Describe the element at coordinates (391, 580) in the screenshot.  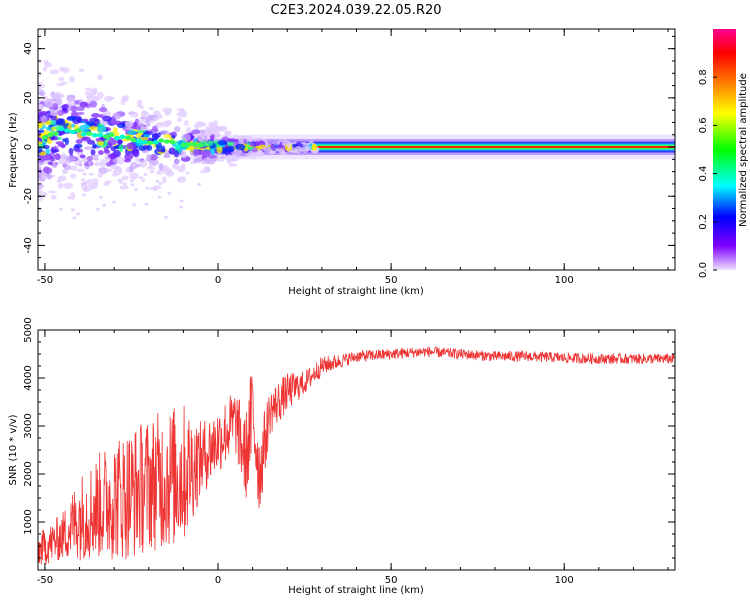
I see `snr-xtick-label: 50` at that location.